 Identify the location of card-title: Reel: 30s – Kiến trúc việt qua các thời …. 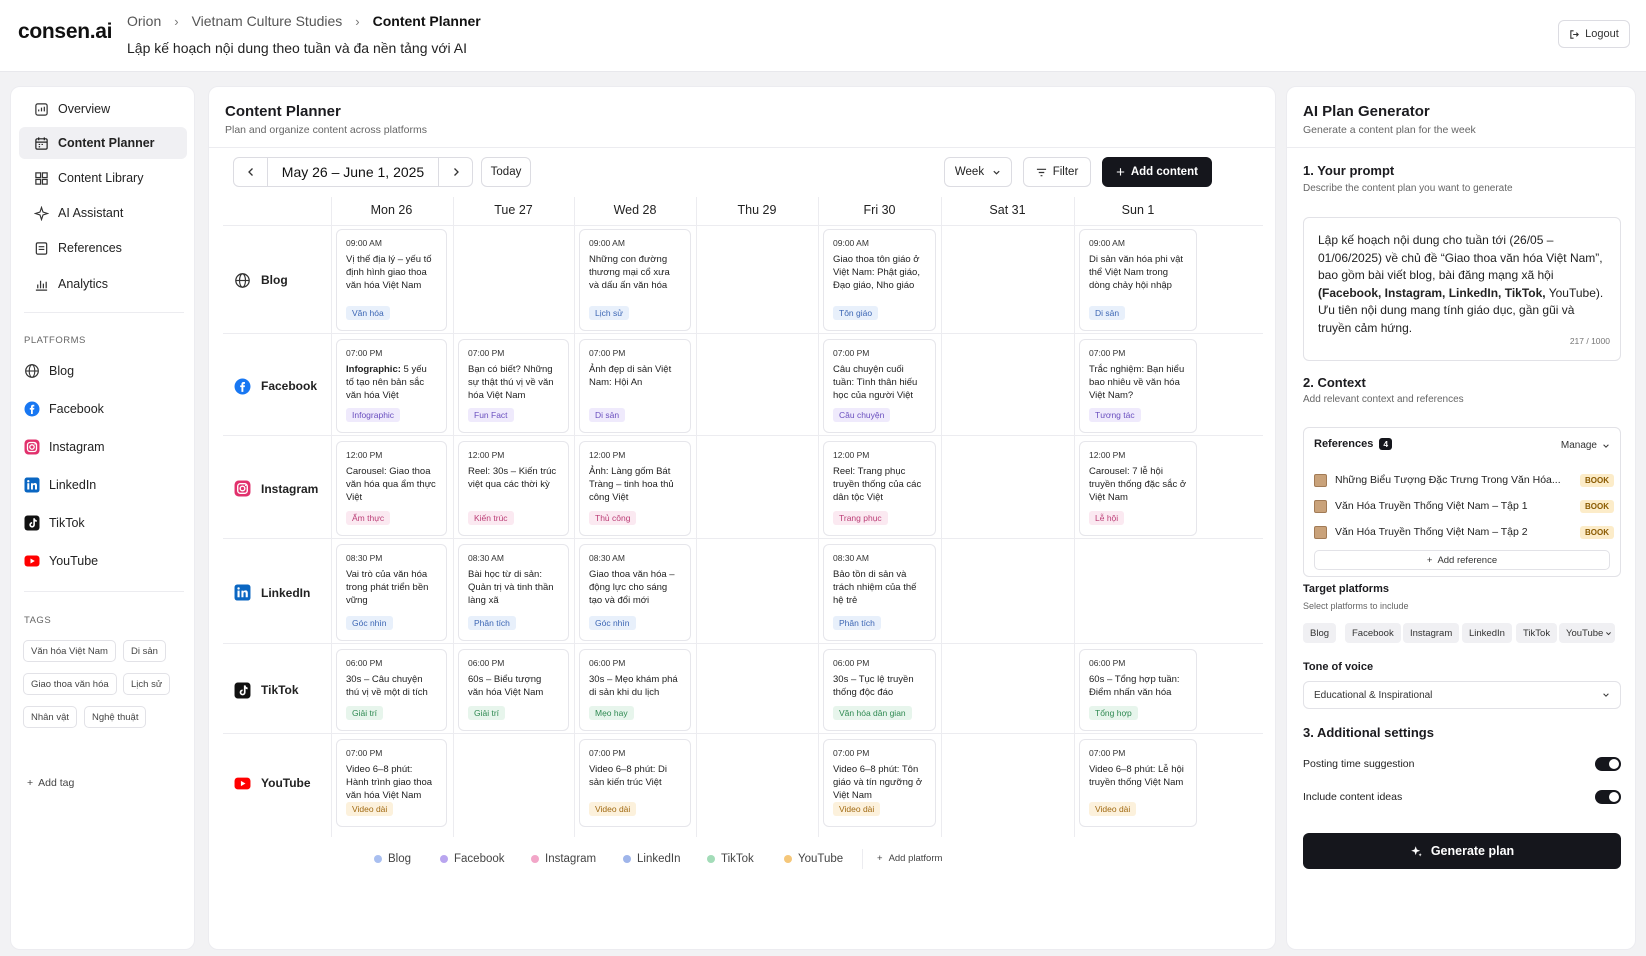
(513, 479).